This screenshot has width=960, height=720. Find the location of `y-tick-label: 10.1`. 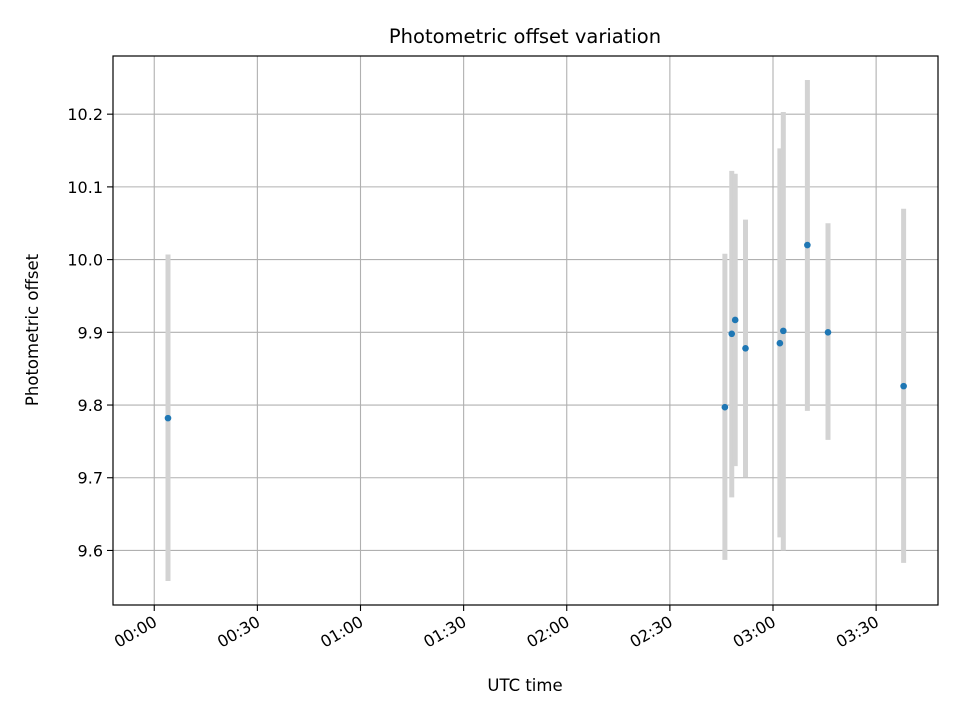

y-tick-label: 10.1 is located at coordinates (85, 187).